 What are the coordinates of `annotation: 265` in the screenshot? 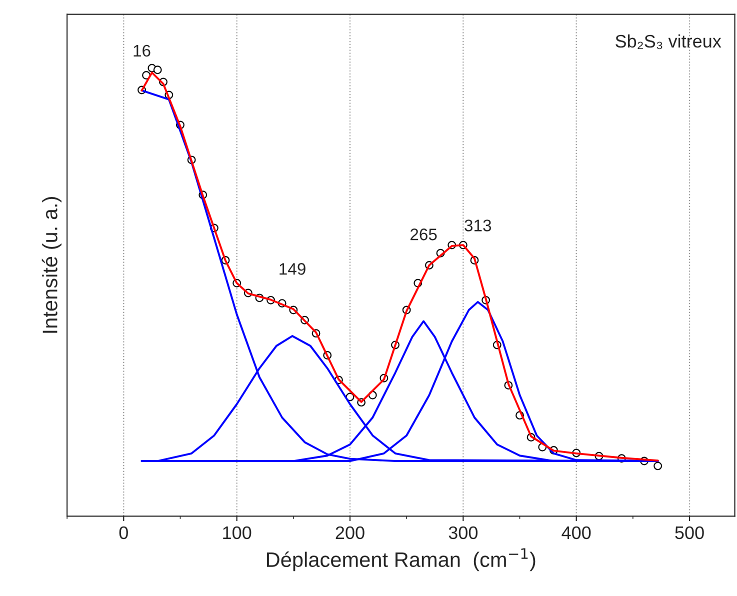 It's located at (423, 234).